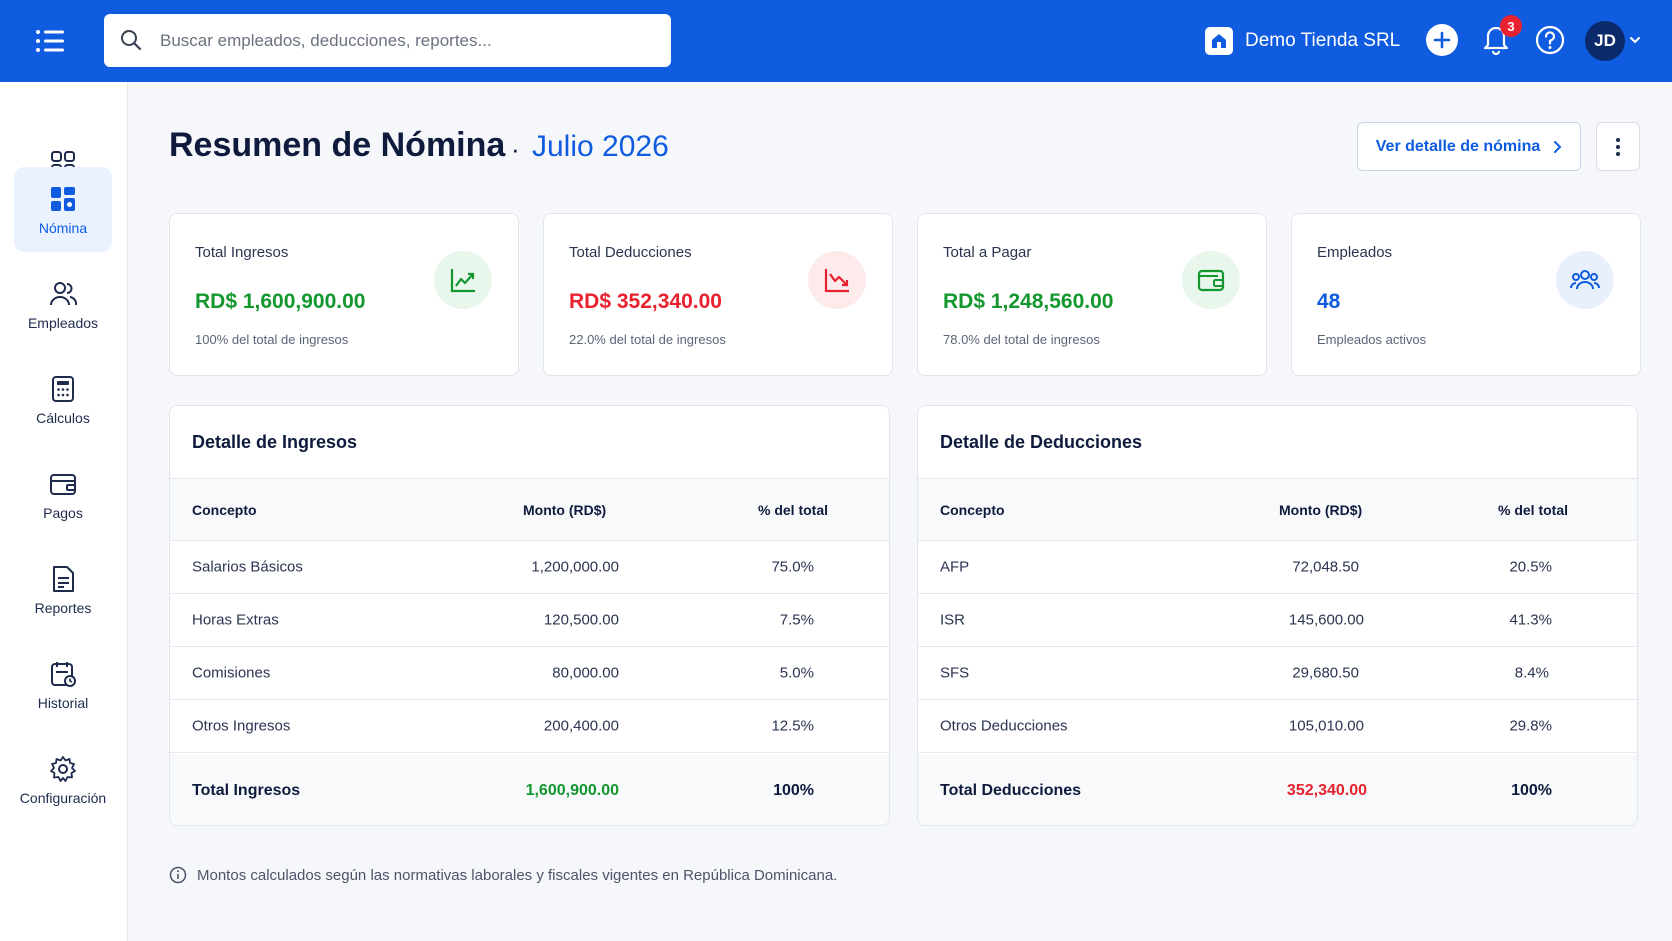  I want to click on sidebar-item-label: Historial, so click(63, 702).